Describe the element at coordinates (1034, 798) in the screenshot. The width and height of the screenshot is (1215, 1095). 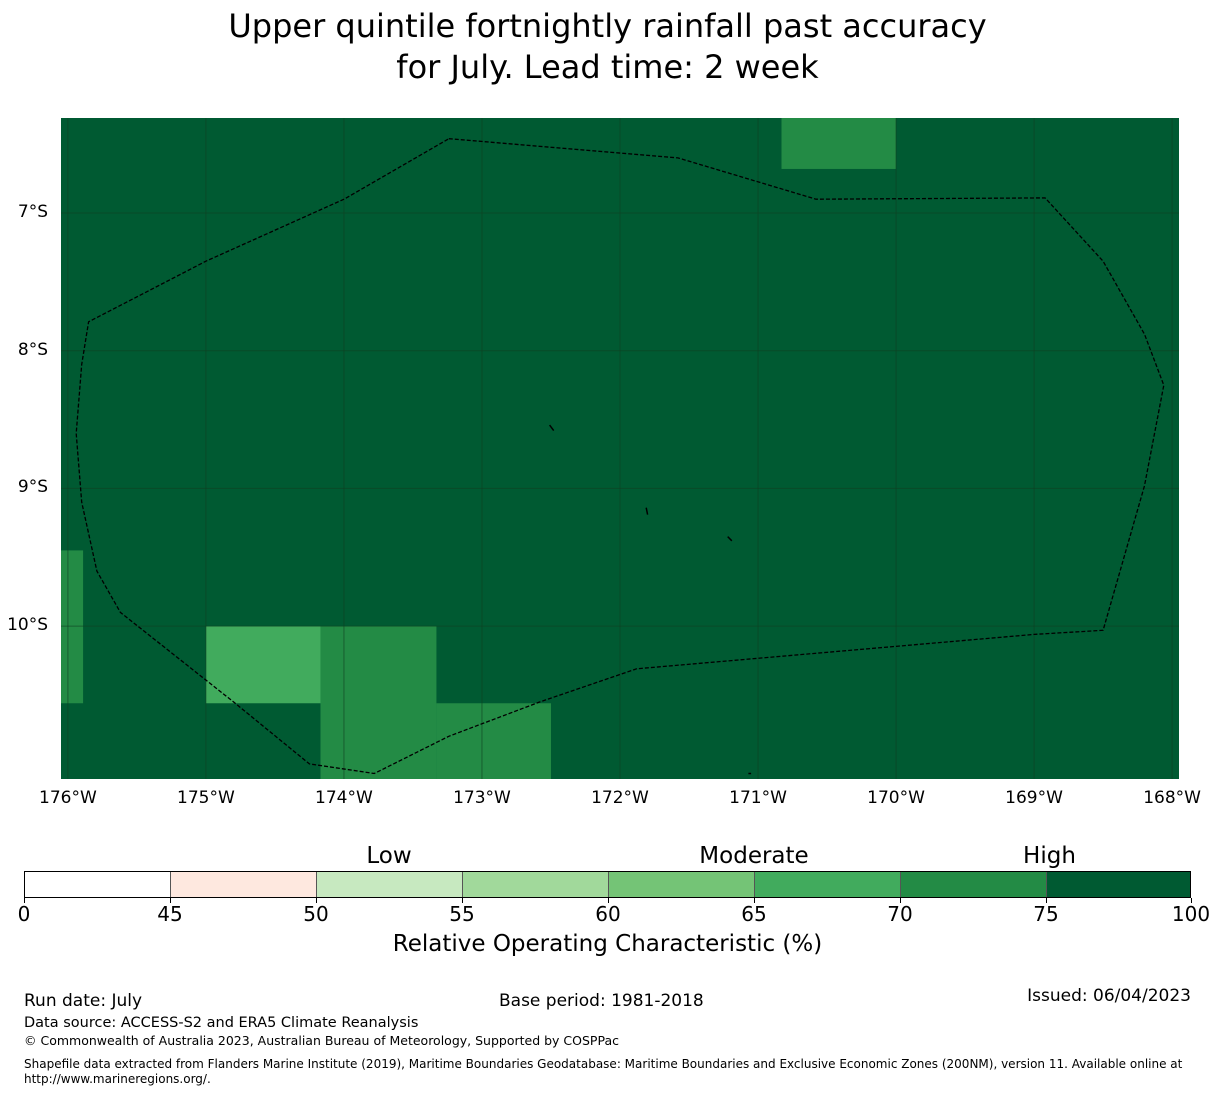
I see `longitude-tick-label: 169°W` at that location.